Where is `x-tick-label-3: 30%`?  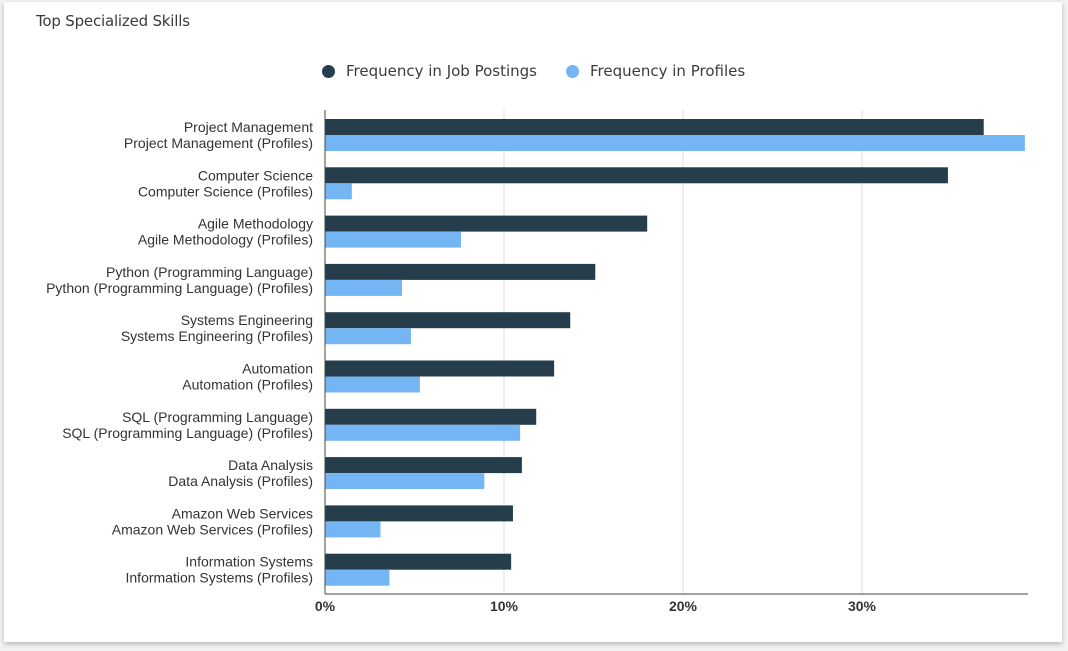
x-tick-label-3: 30% is located at coordinates (862, 606).